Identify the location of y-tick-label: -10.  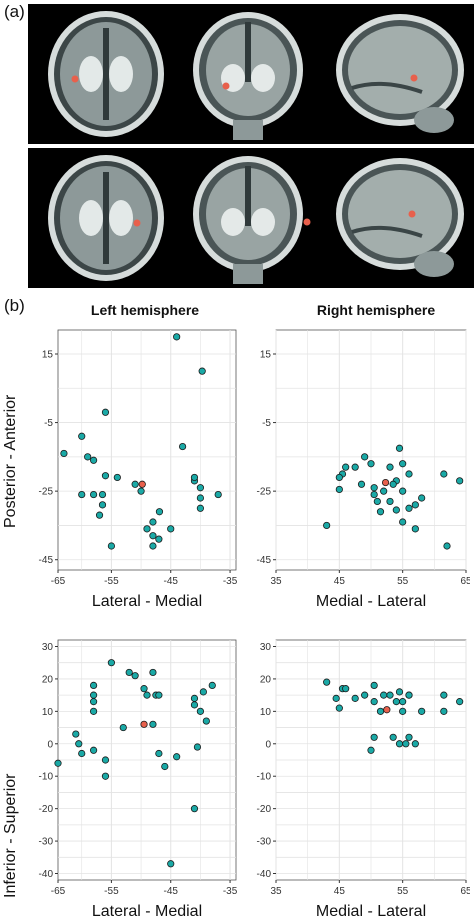
(264, 777).